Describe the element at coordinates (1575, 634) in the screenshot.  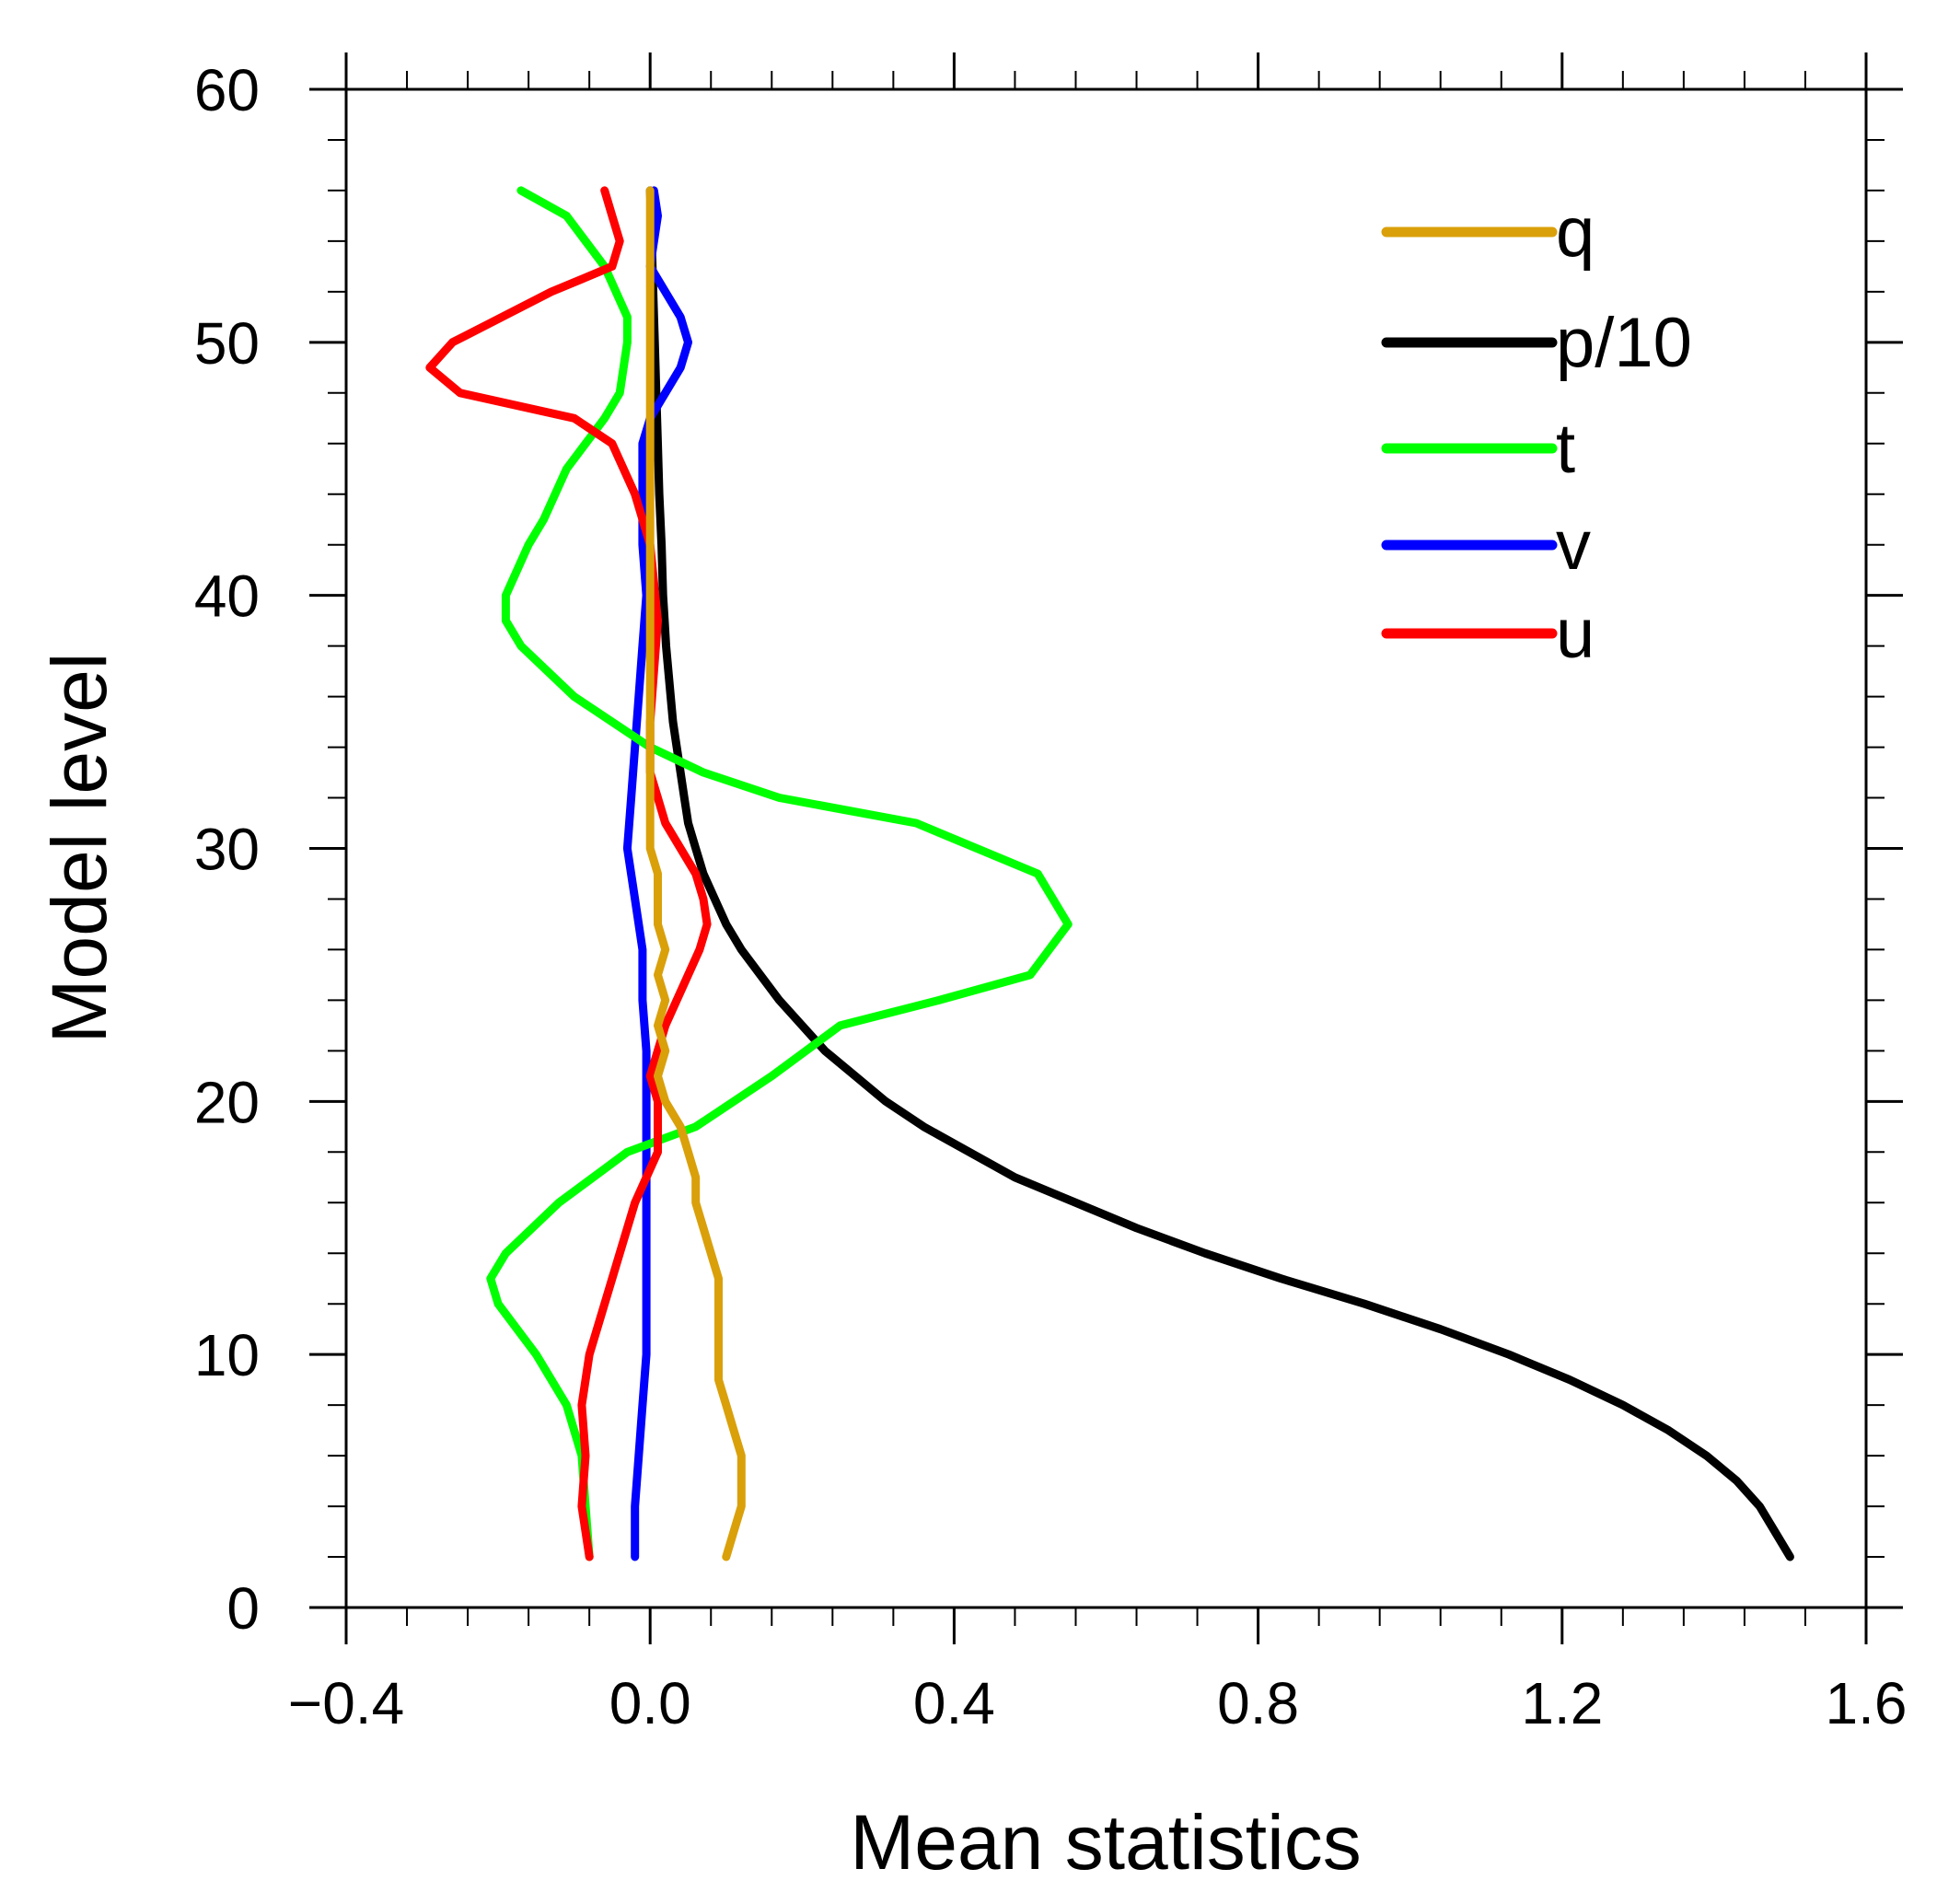
I see `legend-label-u: u` at that location.